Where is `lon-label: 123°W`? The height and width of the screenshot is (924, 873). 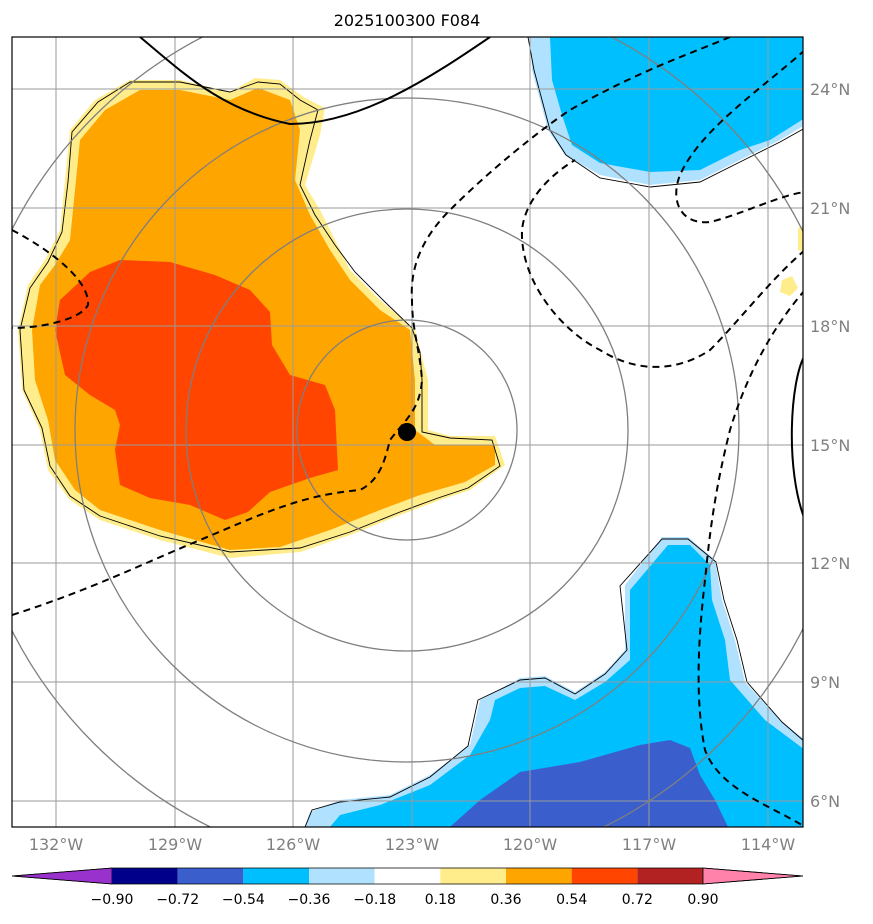
lon-label: 123°W is located at coordinates (412, 844).